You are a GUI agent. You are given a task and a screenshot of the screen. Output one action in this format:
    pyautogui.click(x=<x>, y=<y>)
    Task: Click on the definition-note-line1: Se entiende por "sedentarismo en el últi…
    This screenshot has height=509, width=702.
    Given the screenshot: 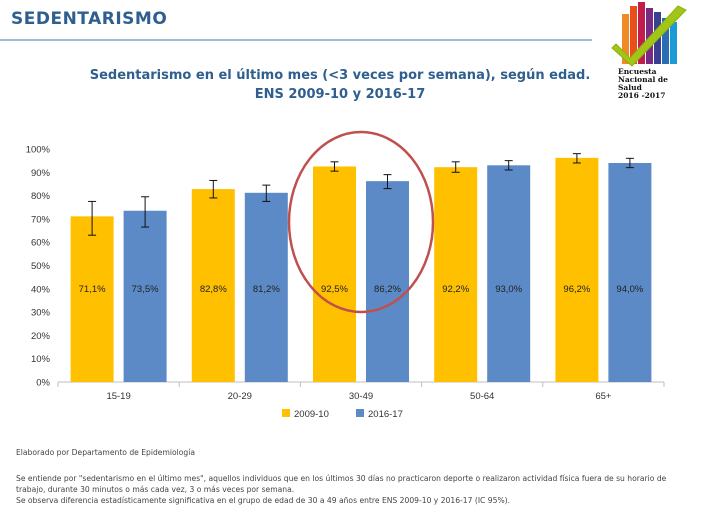 What is the action you would take?
    pyautogui.click(x=341, y=478)
    